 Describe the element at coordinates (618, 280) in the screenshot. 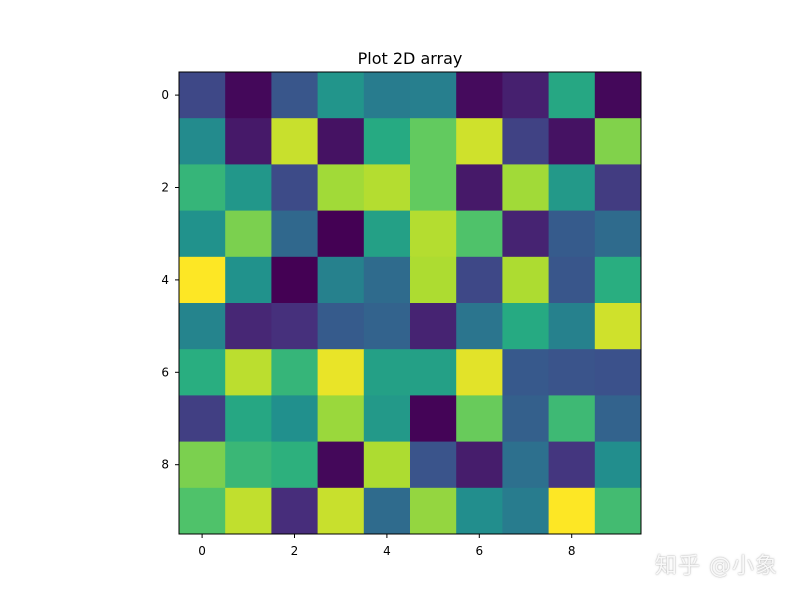

I see `heatmap-cell-r4-c9` at that location.